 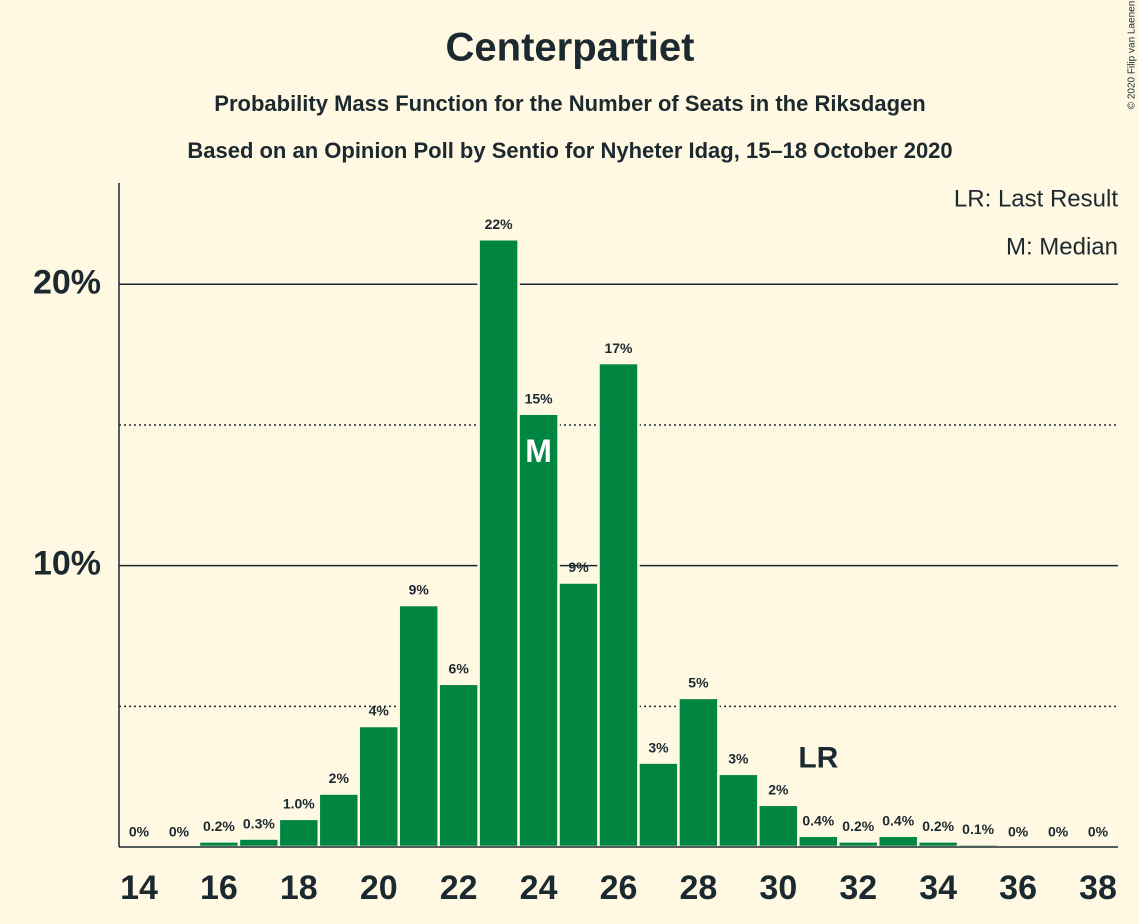 What do you see at coordinates (1062, 246) in the screenshot?
I see `legend-entry: M: Median` at bounding box center [1062, 246].